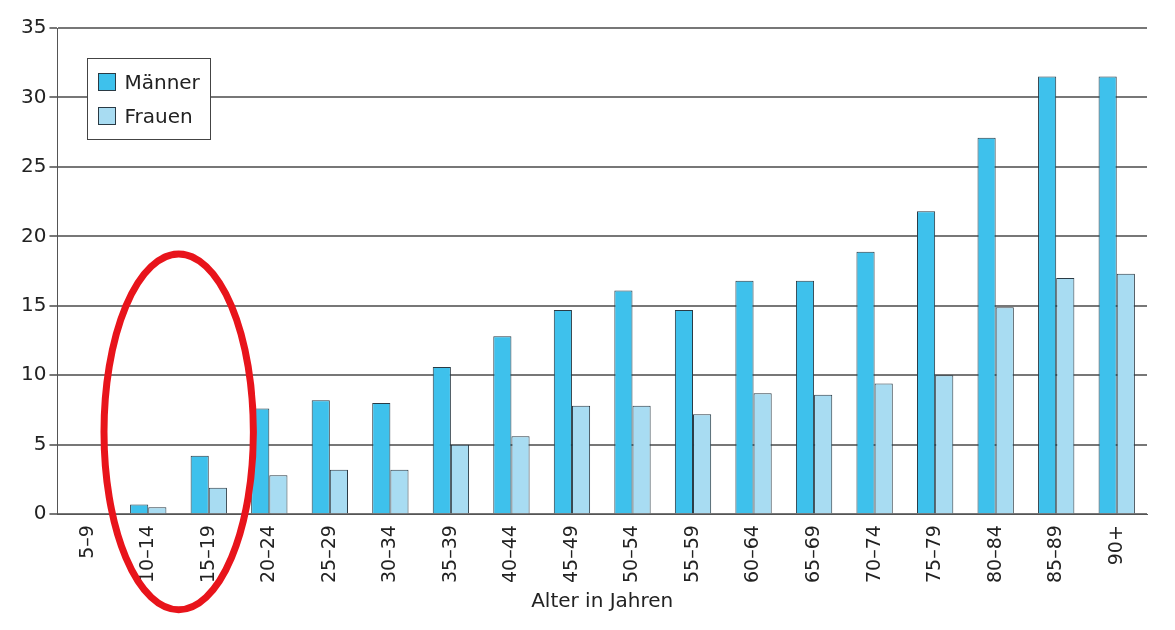  What do you see at coordinates (1114, 545) in the screenshot?
I see `x-tick-label: 90+` at bounding box center [1114, 545].